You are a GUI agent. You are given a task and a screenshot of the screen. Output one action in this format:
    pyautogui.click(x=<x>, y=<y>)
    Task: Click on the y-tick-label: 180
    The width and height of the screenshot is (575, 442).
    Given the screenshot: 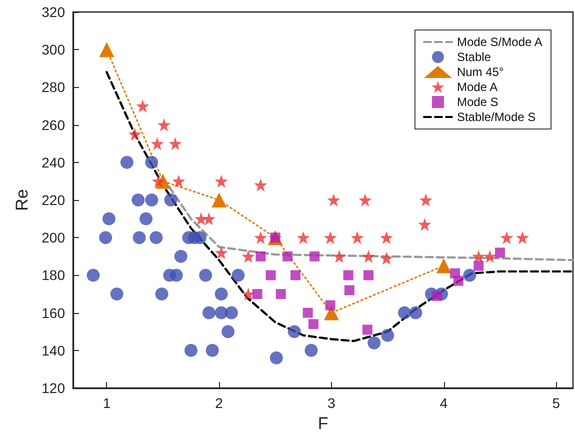 What is the action you would take?
    pyautogui.click(x=54, y=275)
    